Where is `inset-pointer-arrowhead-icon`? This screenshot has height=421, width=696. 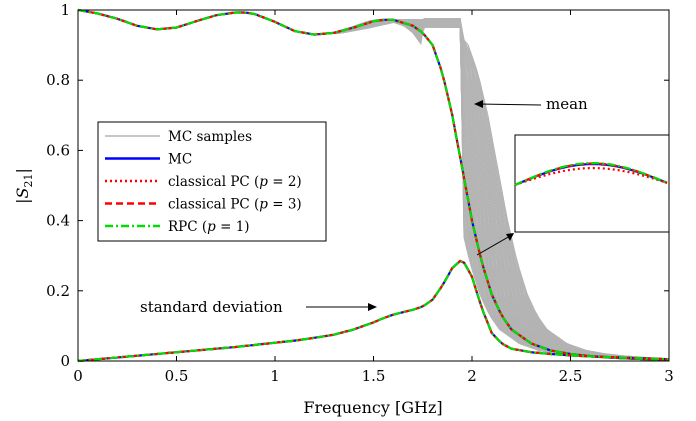 inset-pointer-arrowhead-icon is located at coordinates (510, 237).